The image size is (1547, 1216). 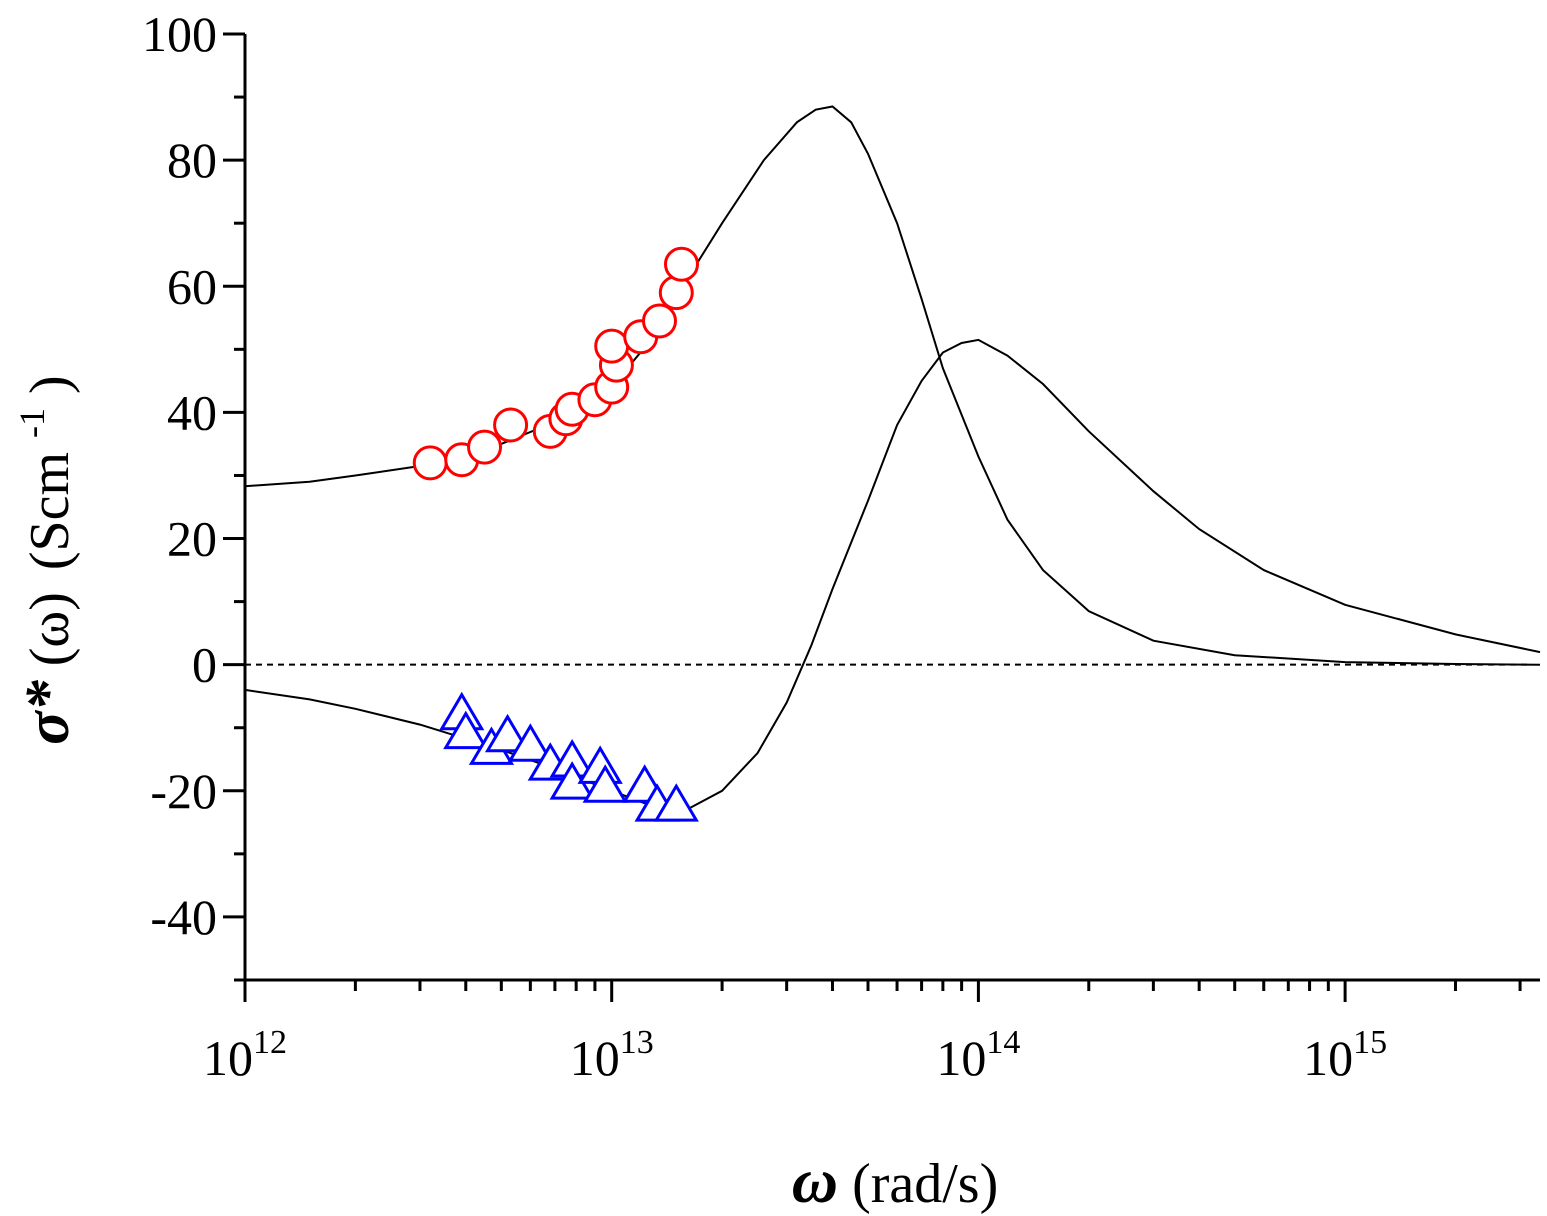 What do you see at coordinates (179, 475) in the screenshot?
I see `y-tick-labels: 100 80 60 40 20 0 -20 -40` at bounding box center [179, 475].